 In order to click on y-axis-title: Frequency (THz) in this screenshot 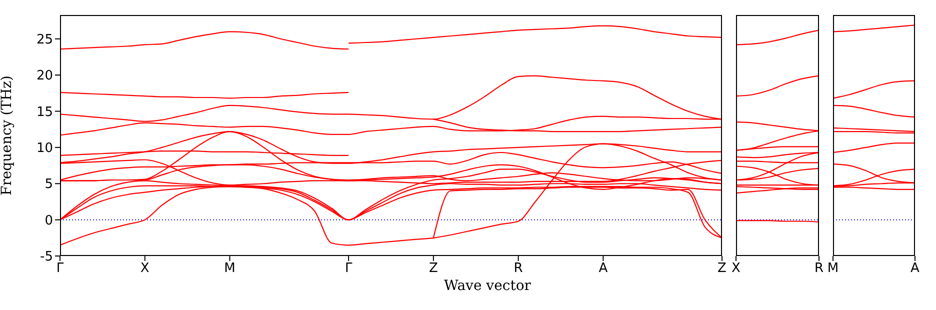, I will do `click(7, 135)`.